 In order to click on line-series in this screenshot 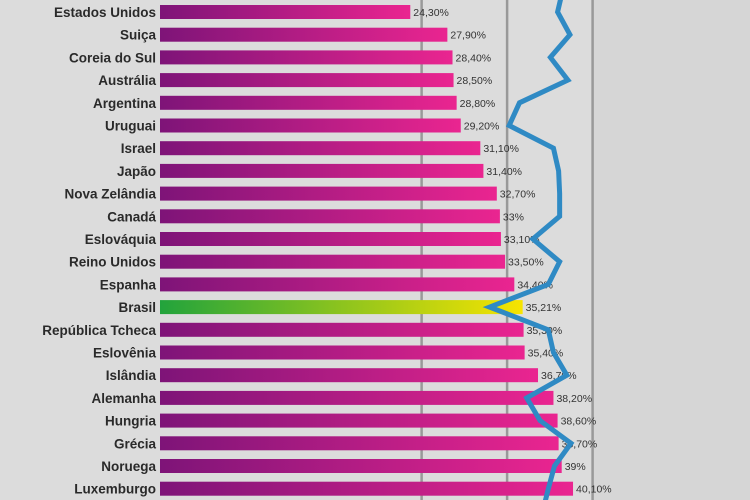, I will do `click(528, 250)`.